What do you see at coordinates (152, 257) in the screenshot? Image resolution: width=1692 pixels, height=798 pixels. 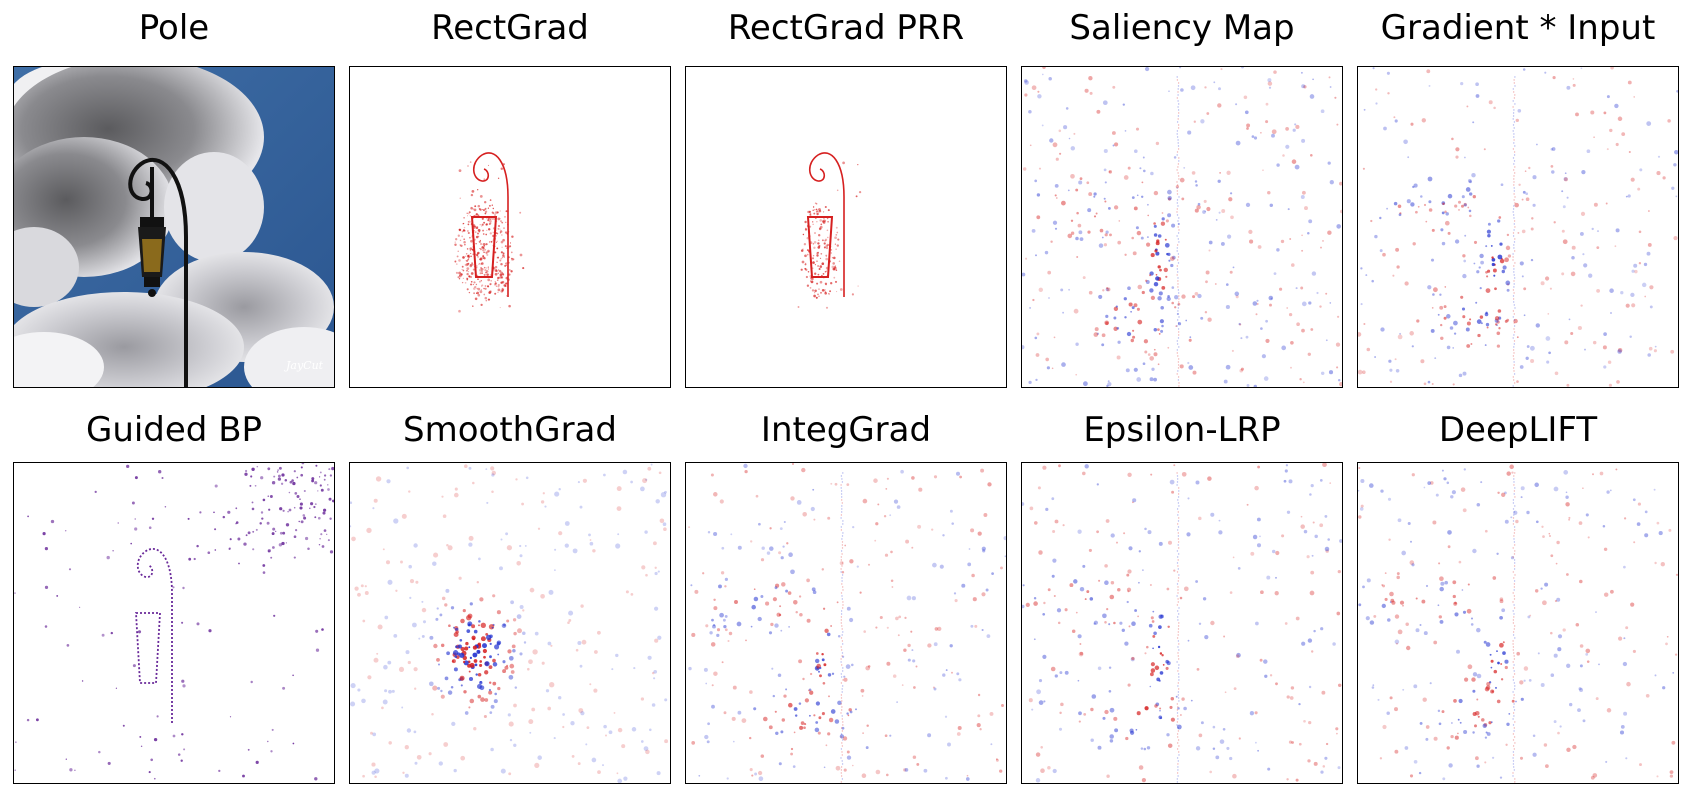 I see `lamp-lantern` at bounding box center [152, 257].